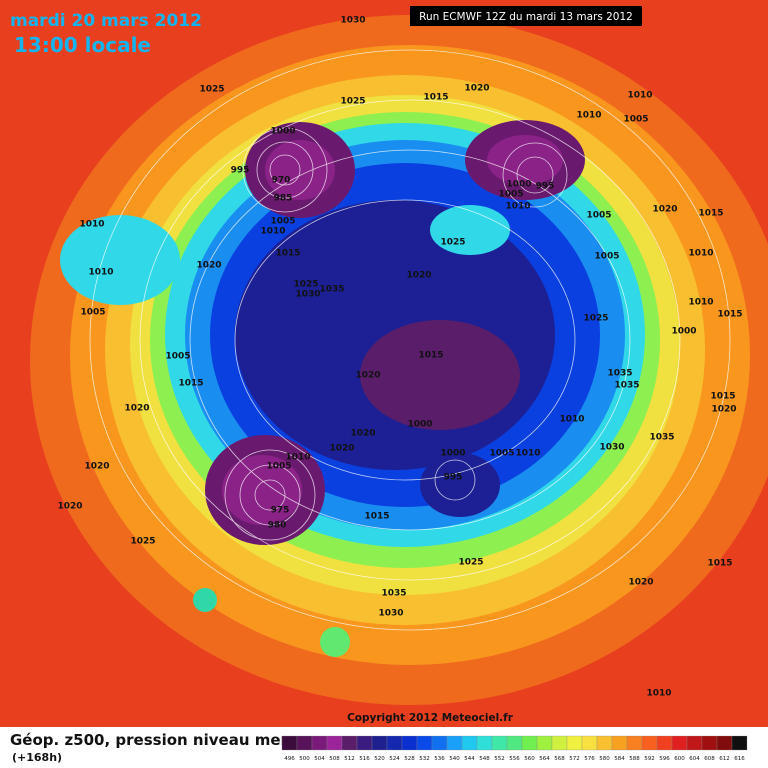 This screenshot has width=768, height=768. Describe the element at coordinates (664, 759) in the screenshot. I see `scale-label: 596` at that location.